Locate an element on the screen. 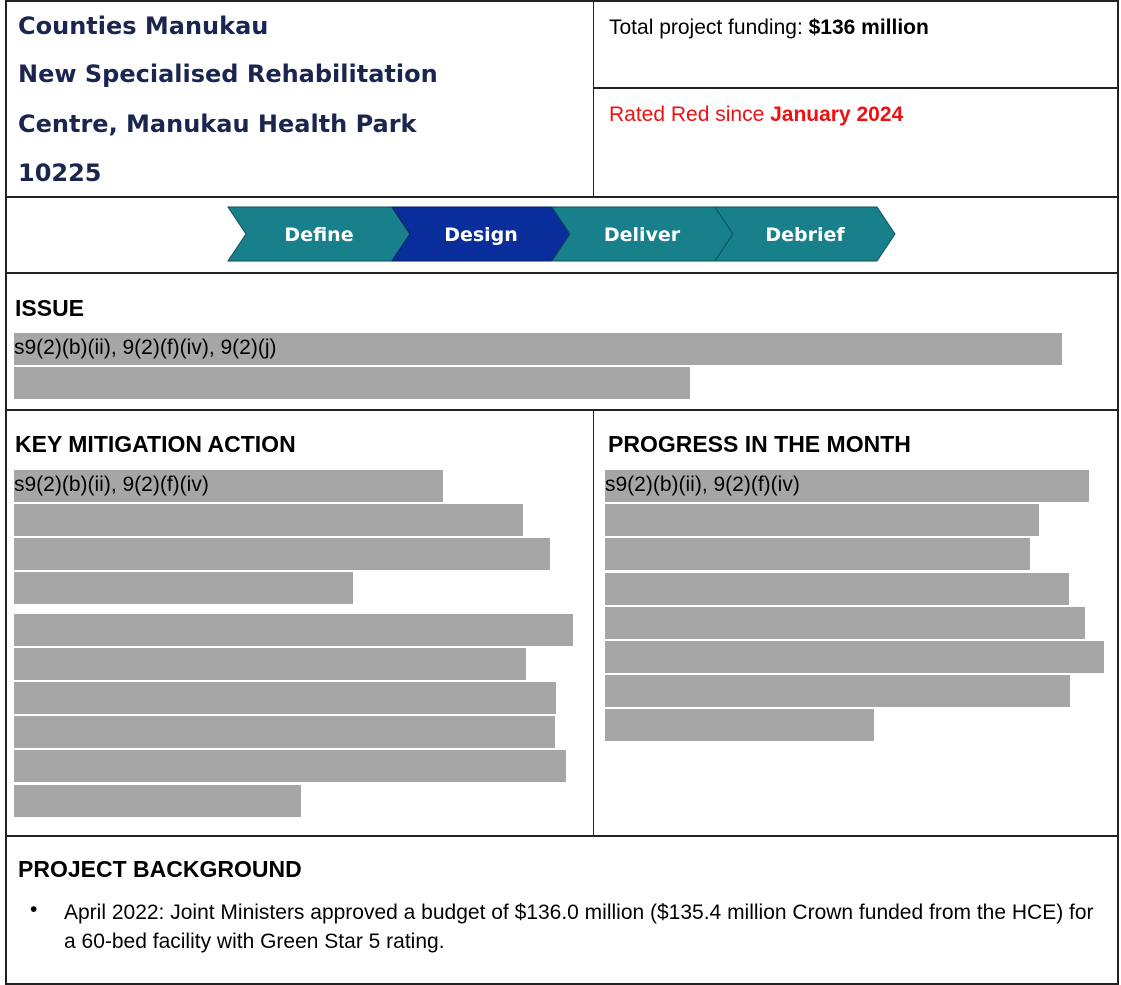 This screenshot has height=985, width=1121. funding-value: $136 million is located at coordinates (868, 27).